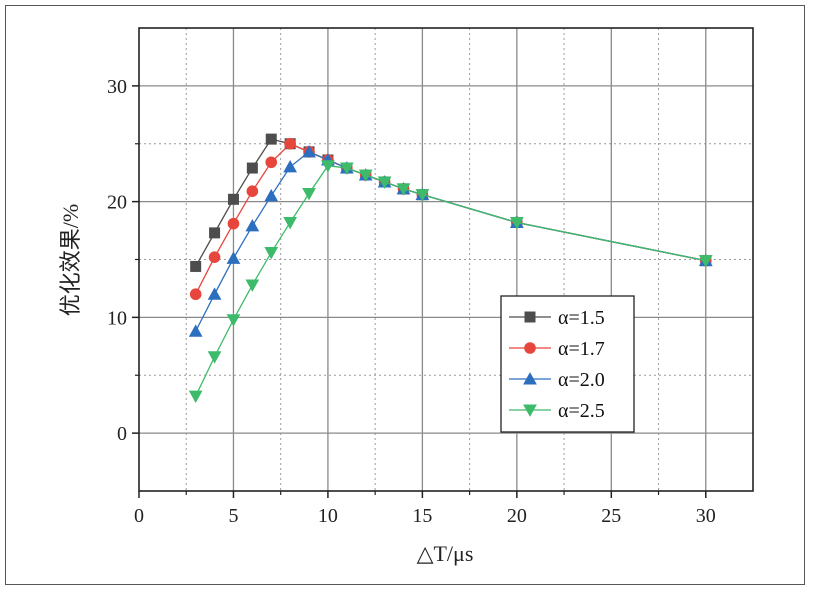 This screenshot has width=815, height=594. Describe the element at coordinates (557, 349) in the screenshot. I see `legend-entry: α=1.7` at that location.